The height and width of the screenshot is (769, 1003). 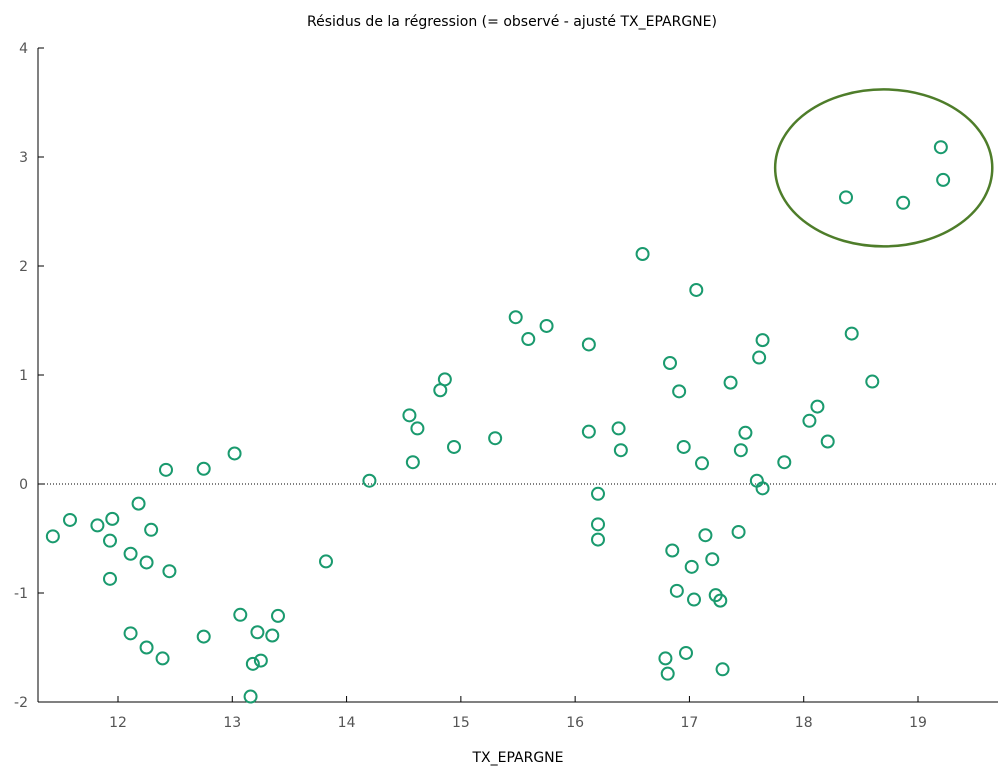 I want to click on y-tick-label: 3, so click(x=23, y=158).